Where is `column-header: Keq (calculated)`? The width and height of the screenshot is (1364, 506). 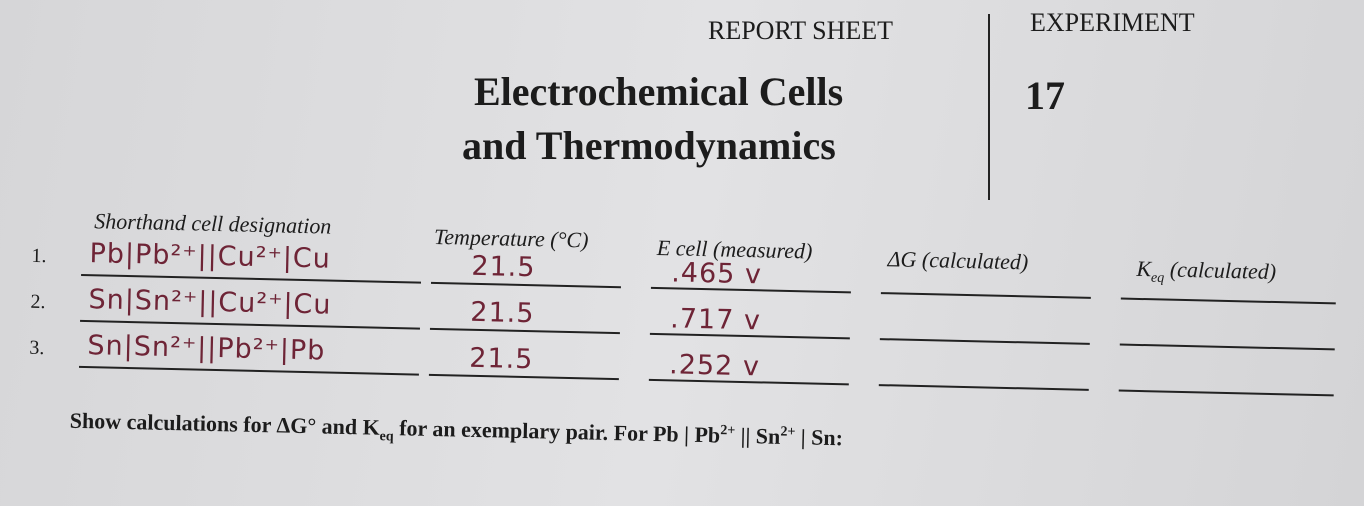 column-header: Keq (calculated) is located at coordinates (1206, 273).